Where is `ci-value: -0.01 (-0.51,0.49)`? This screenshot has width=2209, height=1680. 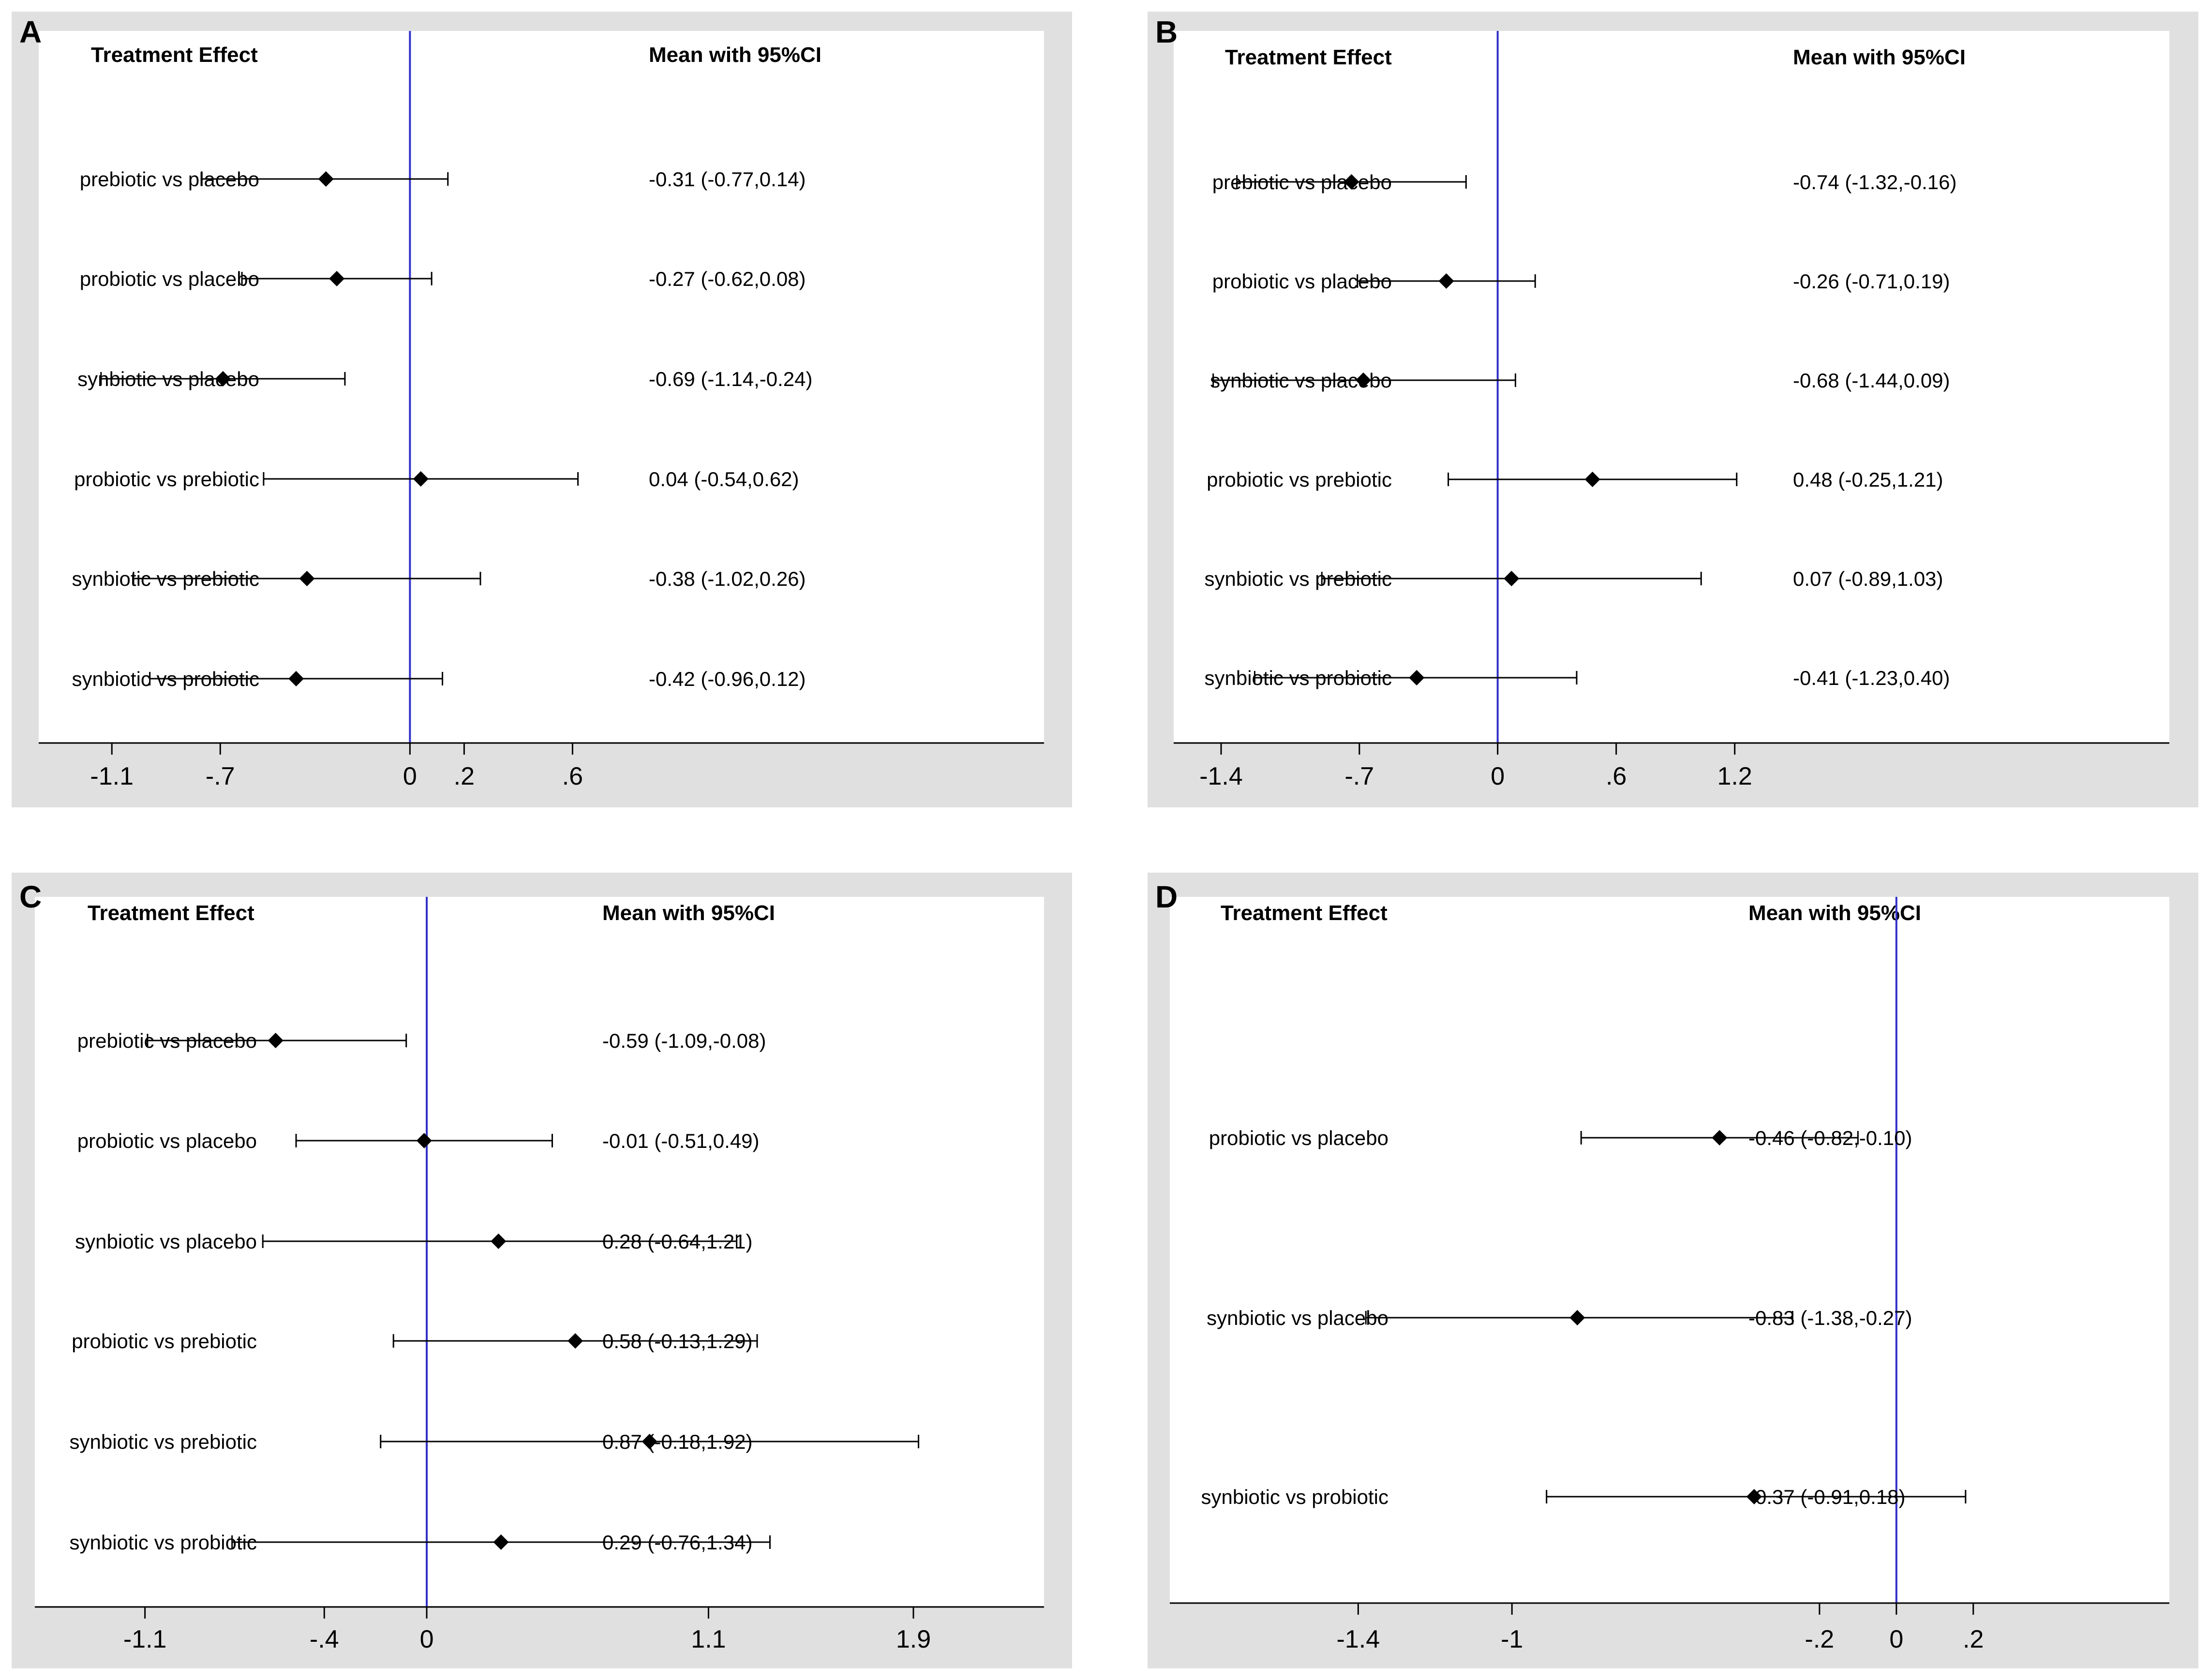
ci-value: -0.01 (-0.51,0.49) is located at coordinates (681, 1141).